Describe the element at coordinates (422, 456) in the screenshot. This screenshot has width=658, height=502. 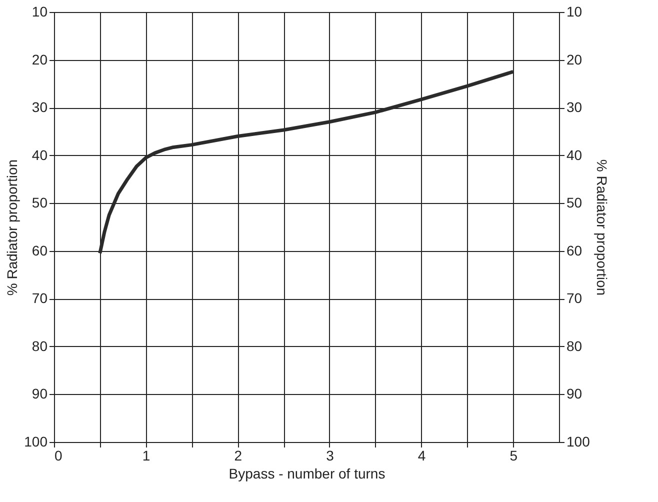
I see `x-tick-label: 4` at that location.